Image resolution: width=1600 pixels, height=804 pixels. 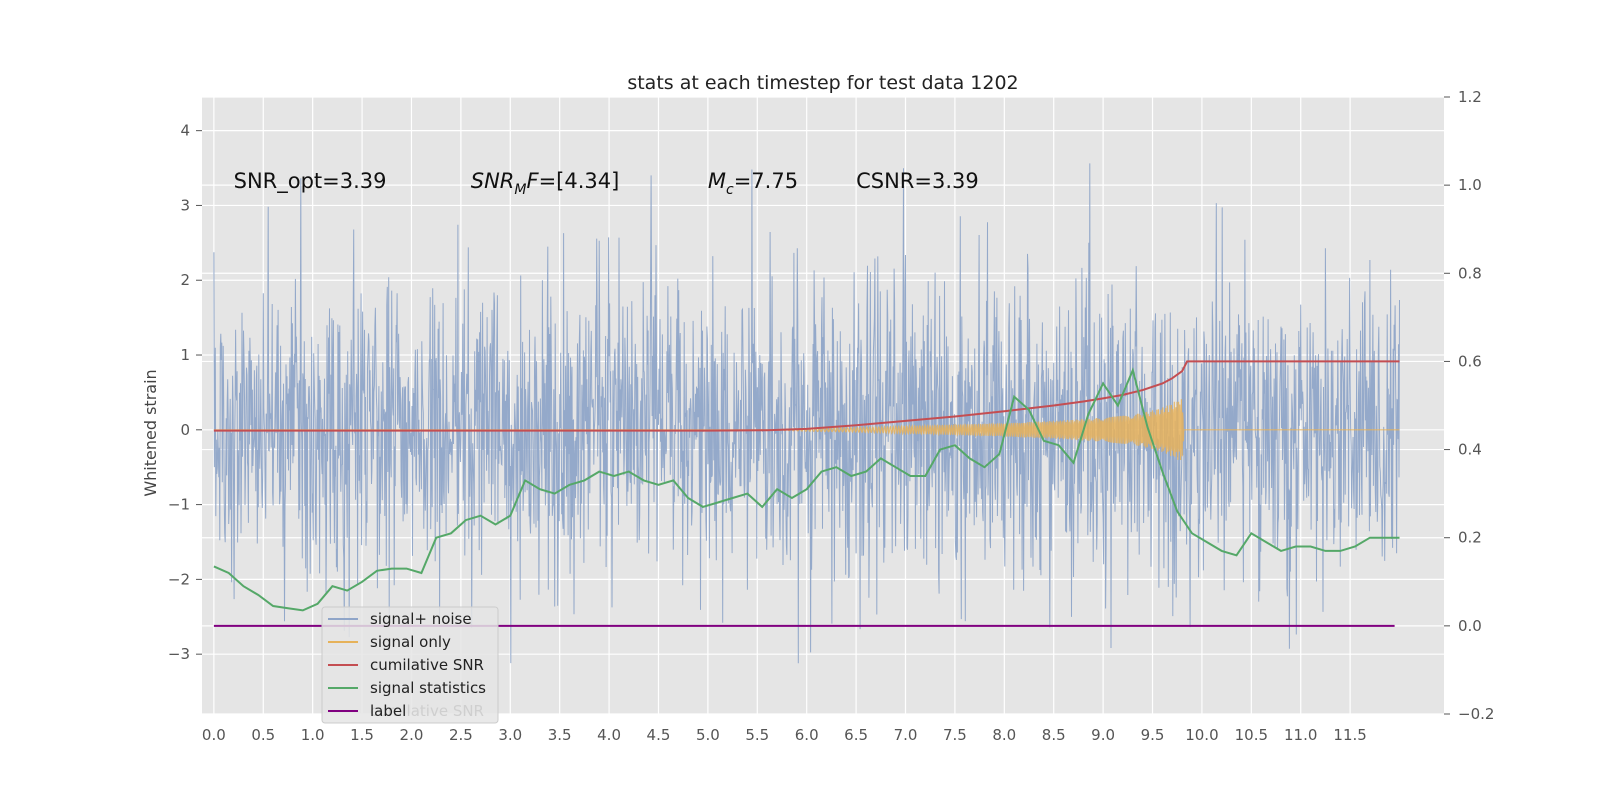 I want to click on legend-label: label, so click(x=388, y=711).